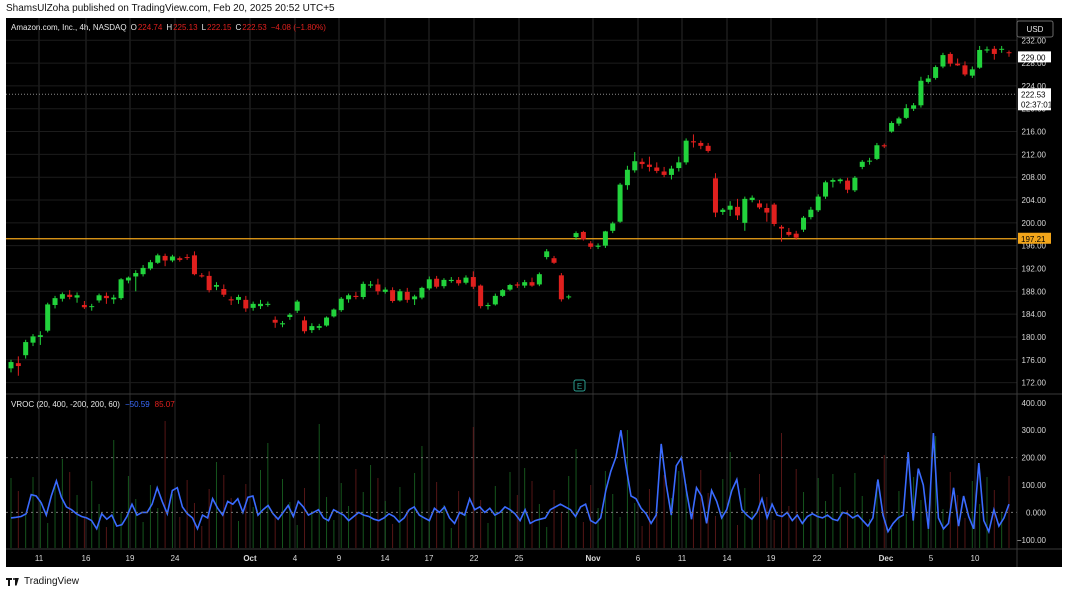 This screenshot has height=593, width=1068. I want to click on vroc-tick-label: 300.00, so click(1034, 430).